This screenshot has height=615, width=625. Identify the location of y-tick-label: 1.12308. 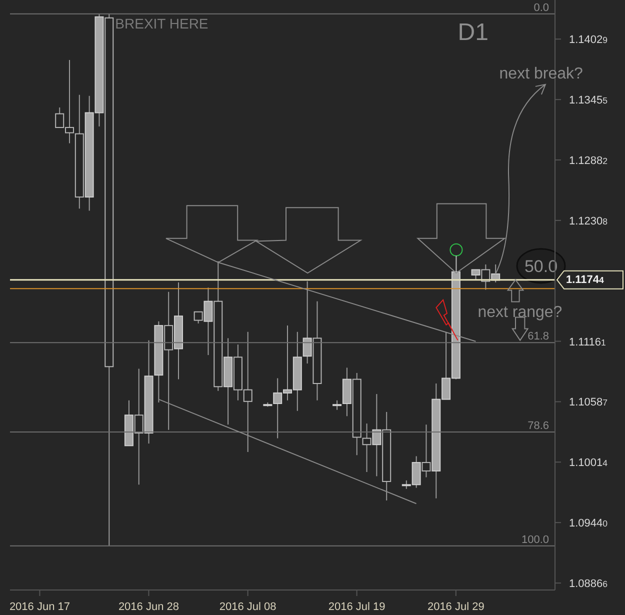
(588, 221).